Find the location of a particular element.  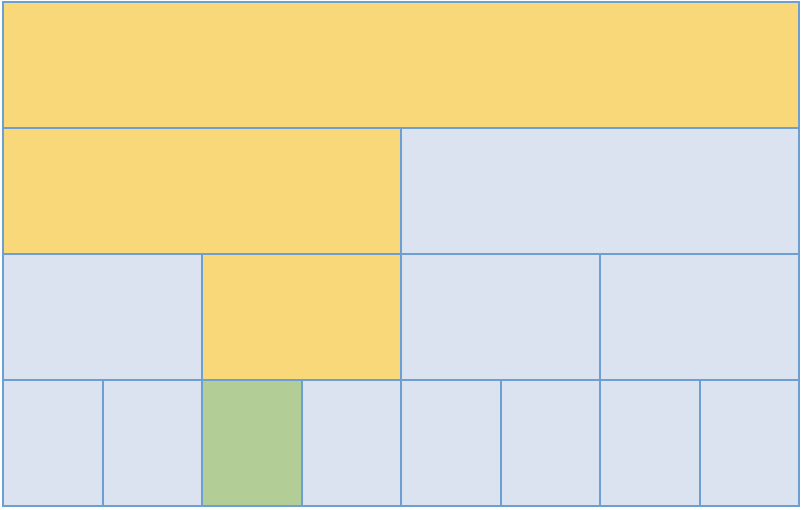

block-default-r4-c1 is located at coordinates (53, 443).